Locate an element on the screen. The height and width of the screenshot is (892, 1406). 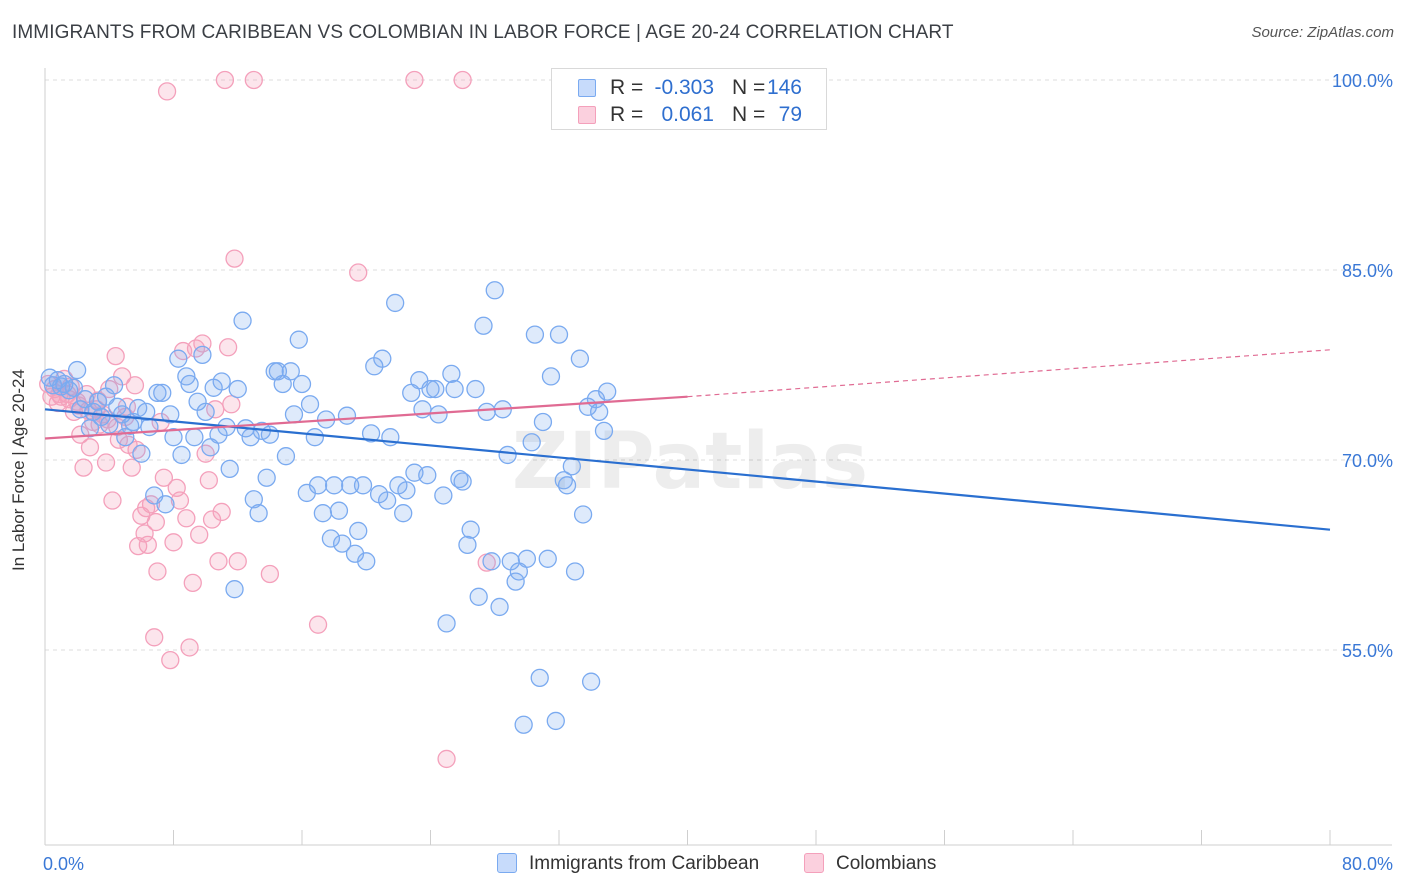
x-tick-label: 80.0% is located at coordinates (1367, 864).